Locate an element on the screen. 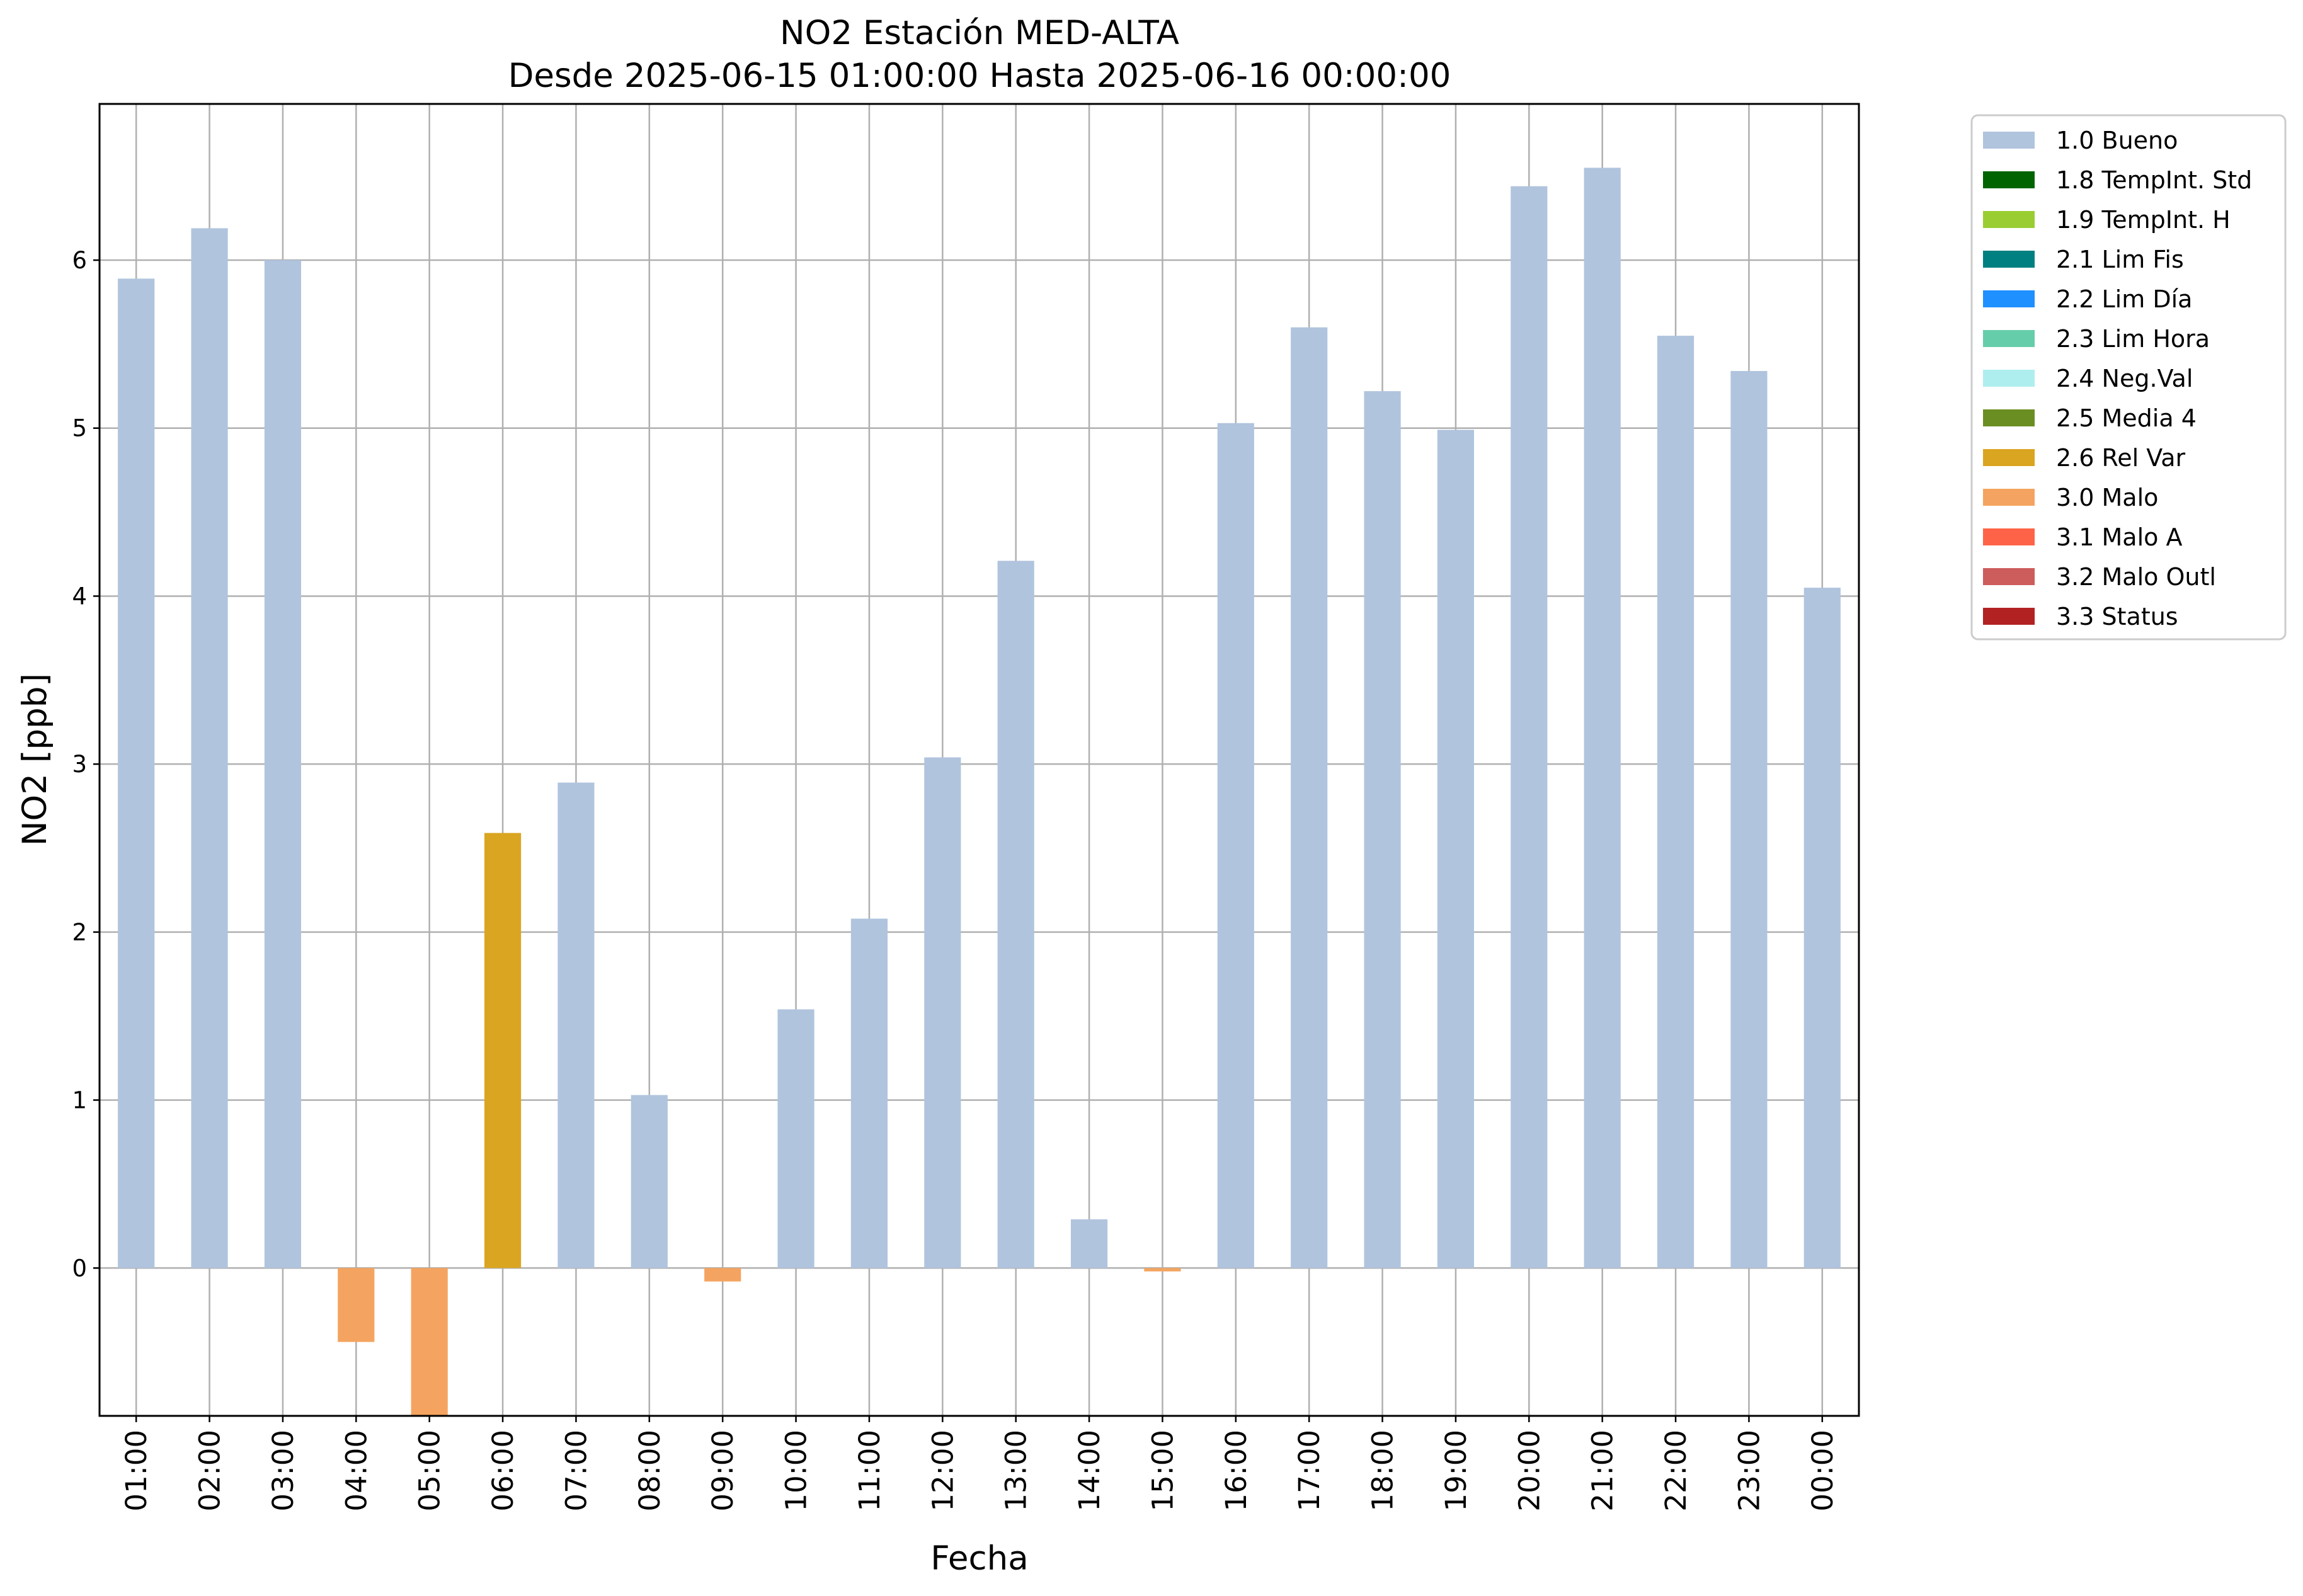 The width and height of the screenshot is (2303, 1596). y-tick-label: 4 is located at coordinates (80, 596).